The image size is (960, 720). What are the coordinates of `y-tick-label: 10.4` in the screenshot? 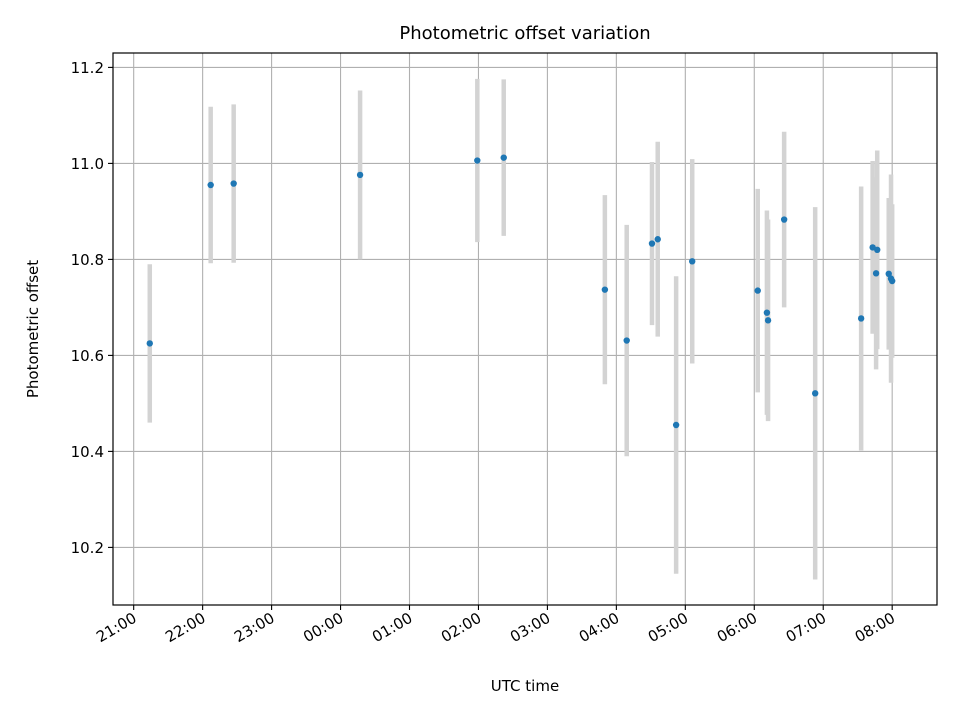 It's located at (87, 452).